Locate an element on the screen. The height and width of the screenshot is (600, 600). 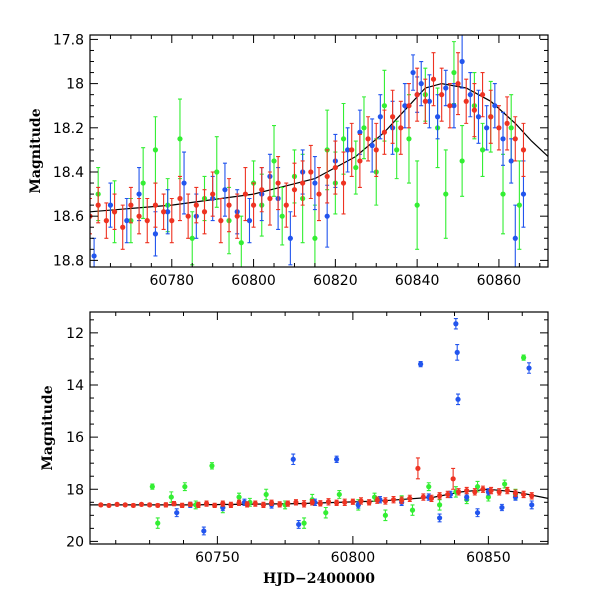
bottom-x-tick-label: 60800 is located at coordinates (353, 558).